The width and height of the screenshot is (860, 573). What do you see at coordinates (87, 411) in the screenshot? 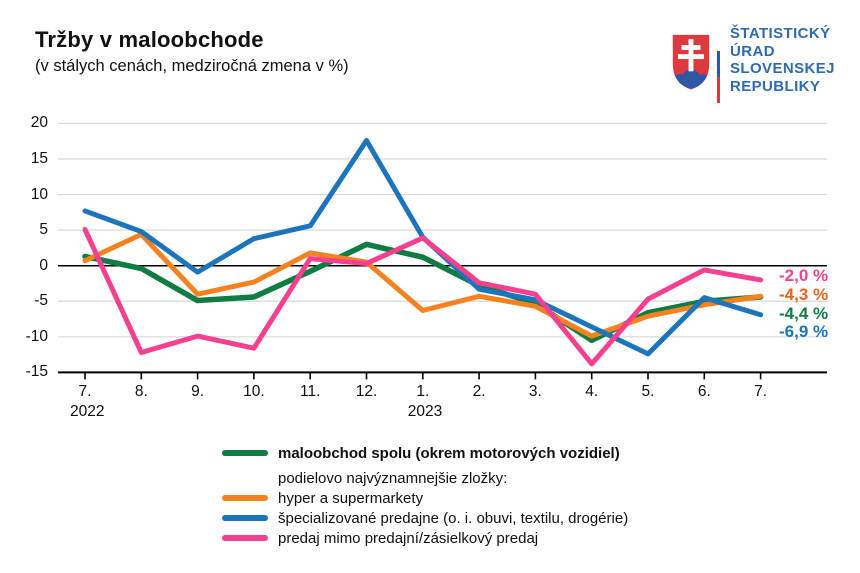
I see `x-axis-year-label: 2022` at bounding box center [87, 411].